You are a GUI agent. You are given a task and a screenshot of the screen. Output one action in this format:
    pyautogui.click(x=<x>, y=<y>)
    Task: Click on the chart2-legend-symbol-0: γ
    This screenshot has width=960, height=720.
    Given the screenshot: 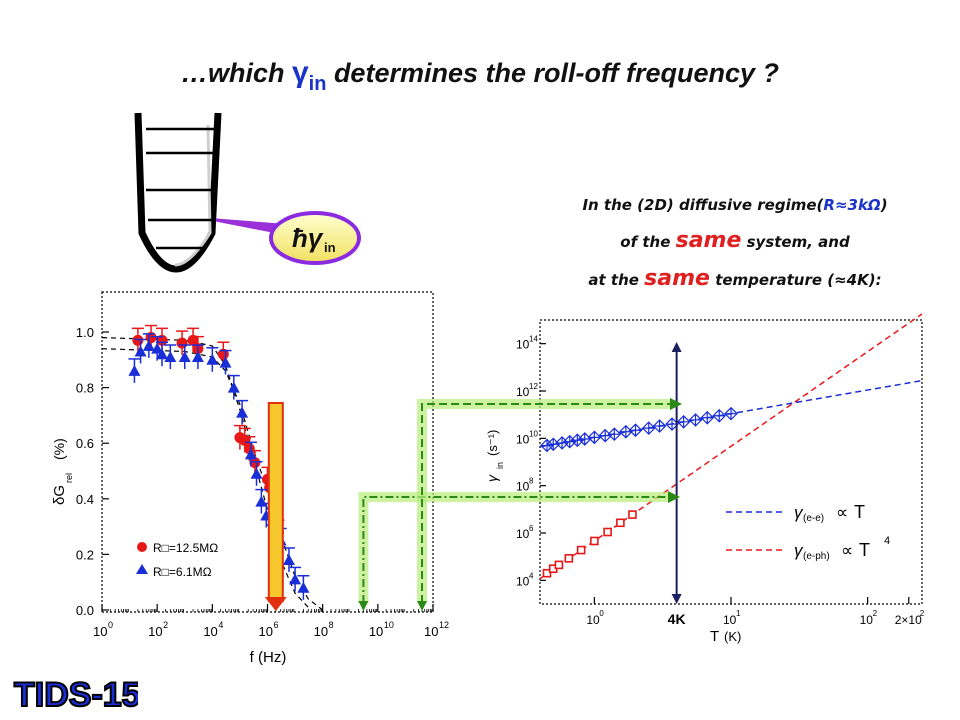 What is the action you would take?
    pyautogui.click(x=799, y=512)
    